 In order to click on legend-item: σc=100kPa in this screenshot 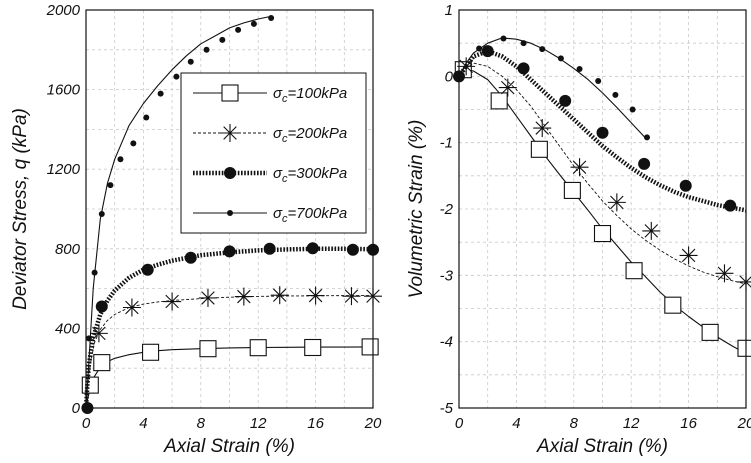, I will do `click(270, 94)`.